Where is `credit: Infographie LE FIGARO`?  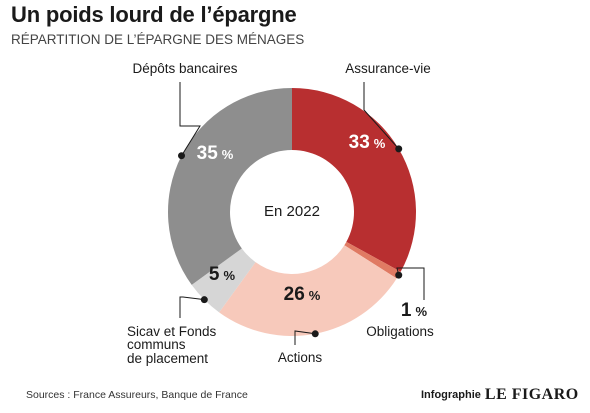 credit: Infographie LE FIGARO is located at coordinates (500, 395).